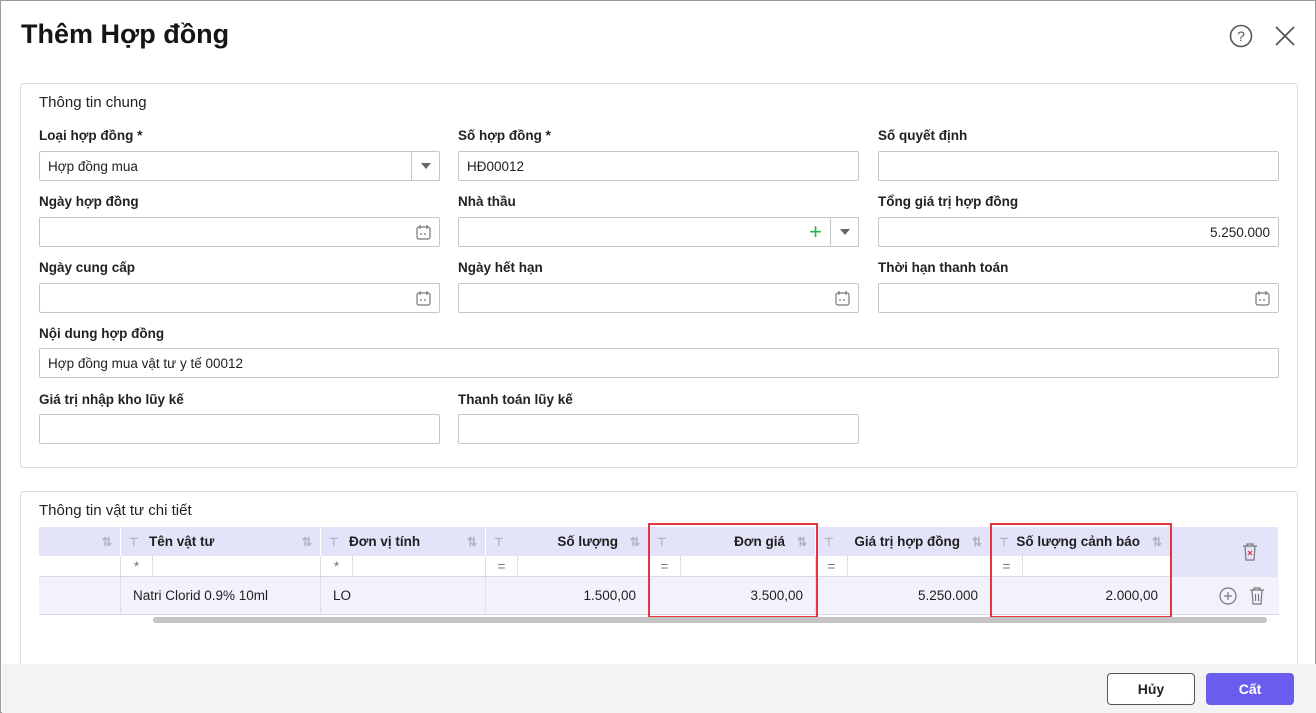  What do you see at coordinates (815, 231) in the screenshot?
I see `add-contractor-icon: +` at bounding box center [815, 231].